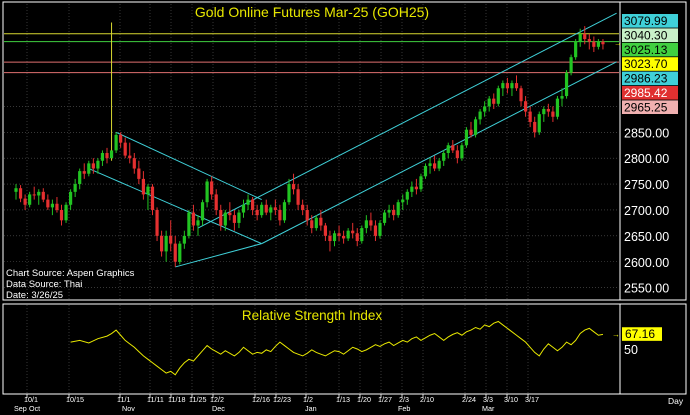  What do you see at coordinates (488, 399) in the screenshot?
I see `x-tick-label: 3/3` at bounding box center [488, 399].